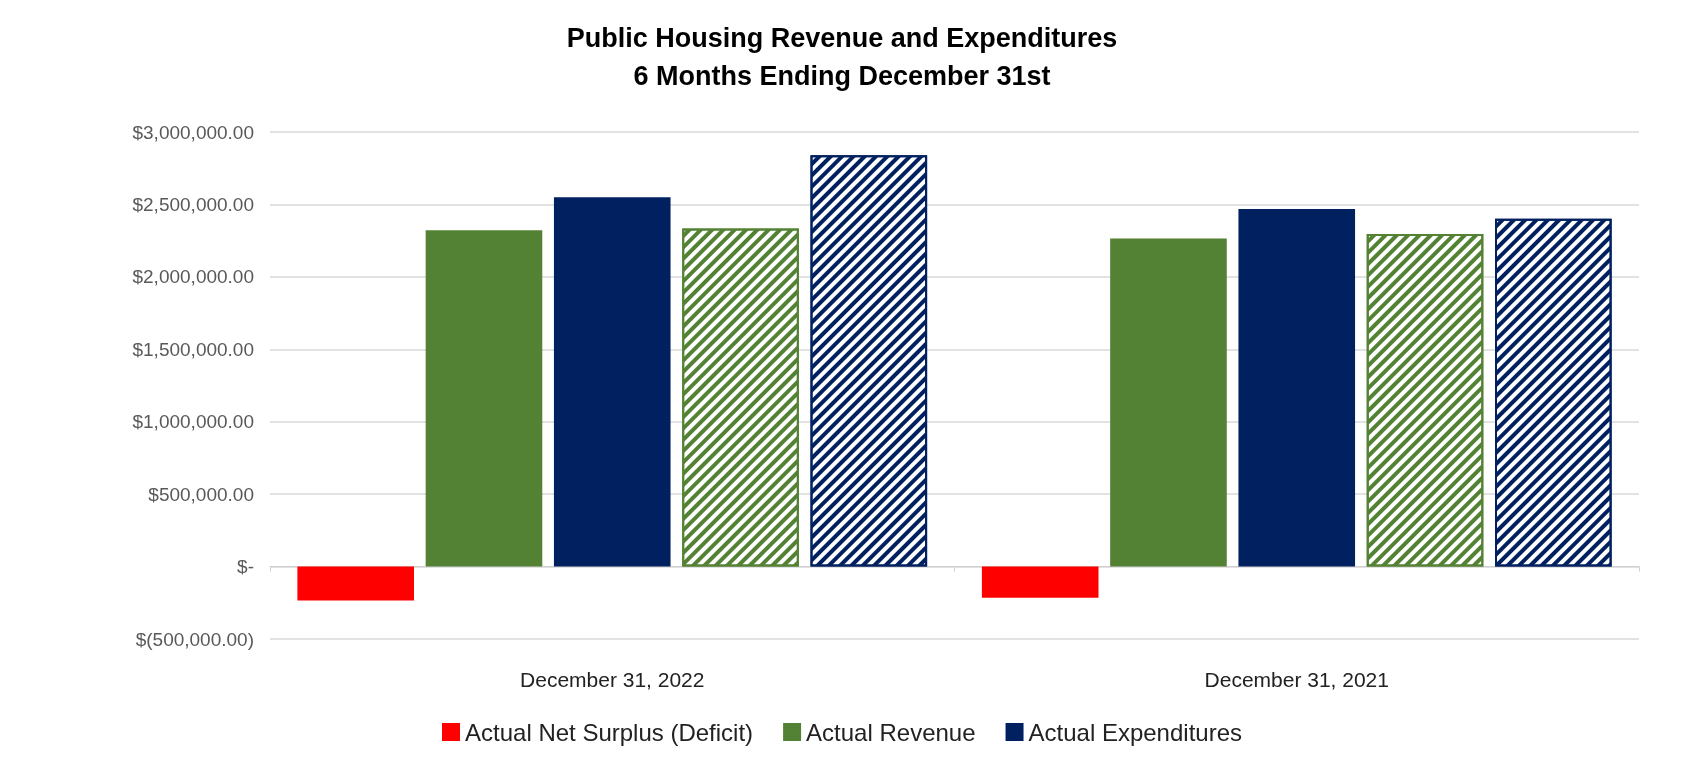 The image size is (1684, 757). What do you see at coordinates (193, 204) in the screenshot?
I see `y-tick-label: $2,500,000.00` at bounding box center [193, 204].